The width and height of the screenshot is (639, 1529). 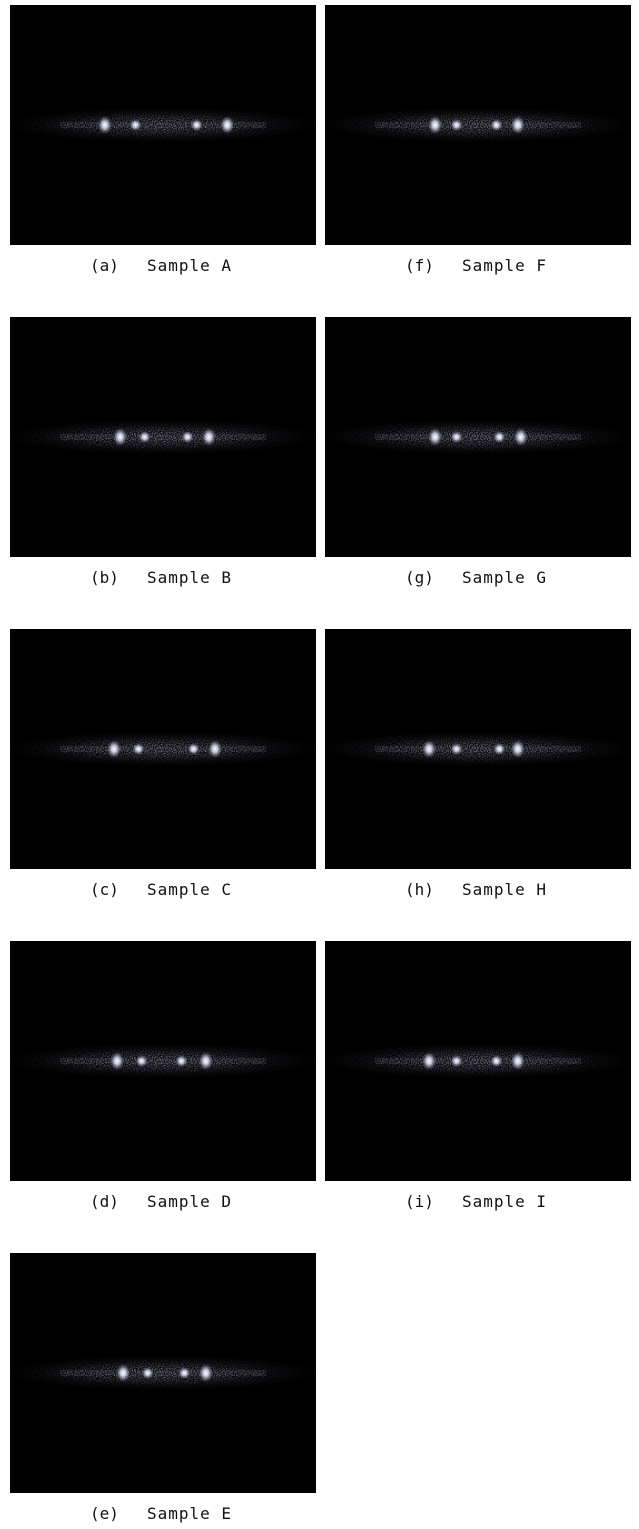 I want to click on panel-label: (i), so click(x=419, y=1201).